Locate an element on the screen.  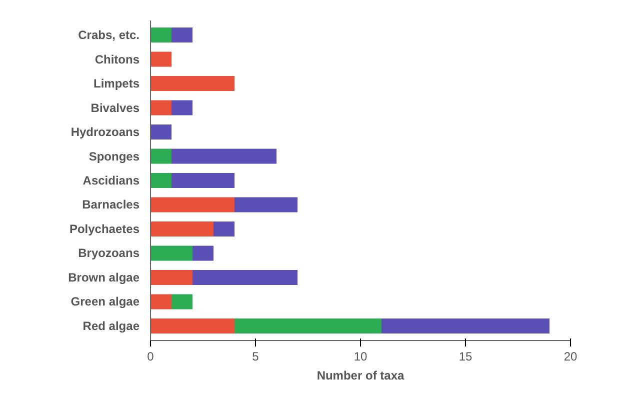
x-tick-label: 20 is located at coordinates (571, 357).